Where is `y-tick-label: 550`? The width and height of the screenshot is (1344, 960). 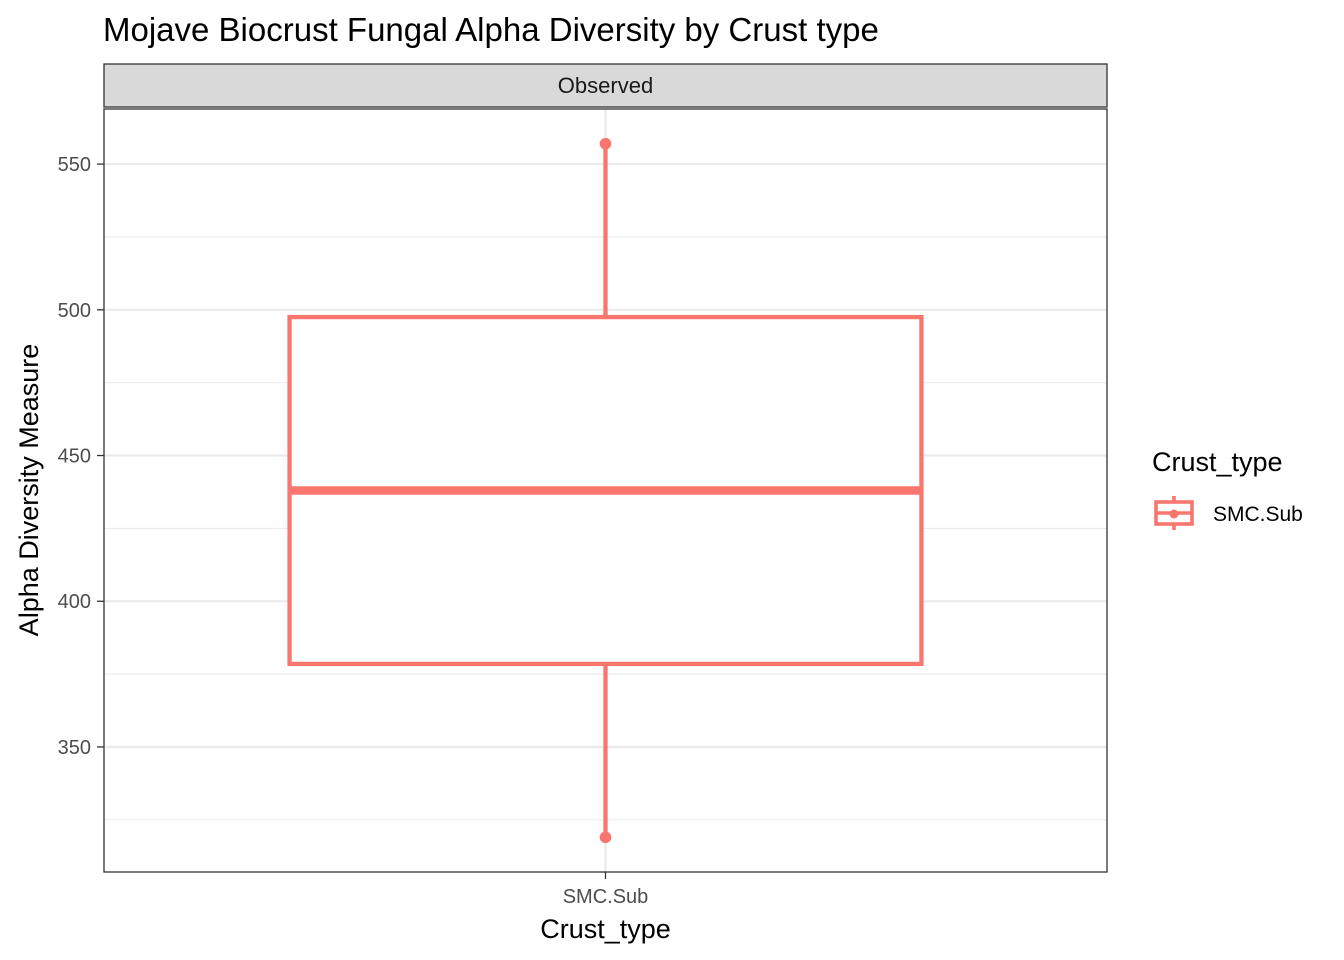
y-tick-label: 550 is located at coordinates (74, 165).